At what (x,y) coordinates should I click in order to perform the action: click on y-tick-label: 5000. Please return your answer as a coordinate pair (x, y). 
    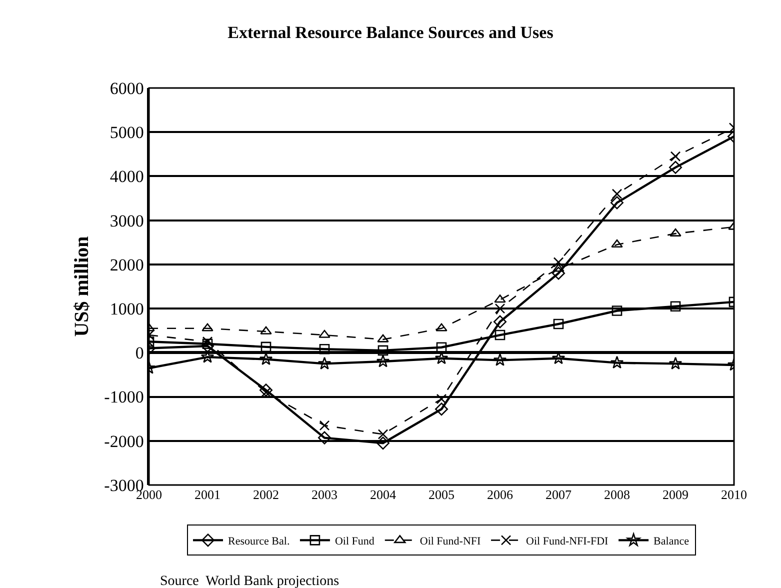
    Looking at the image, I should click on (127, 132).